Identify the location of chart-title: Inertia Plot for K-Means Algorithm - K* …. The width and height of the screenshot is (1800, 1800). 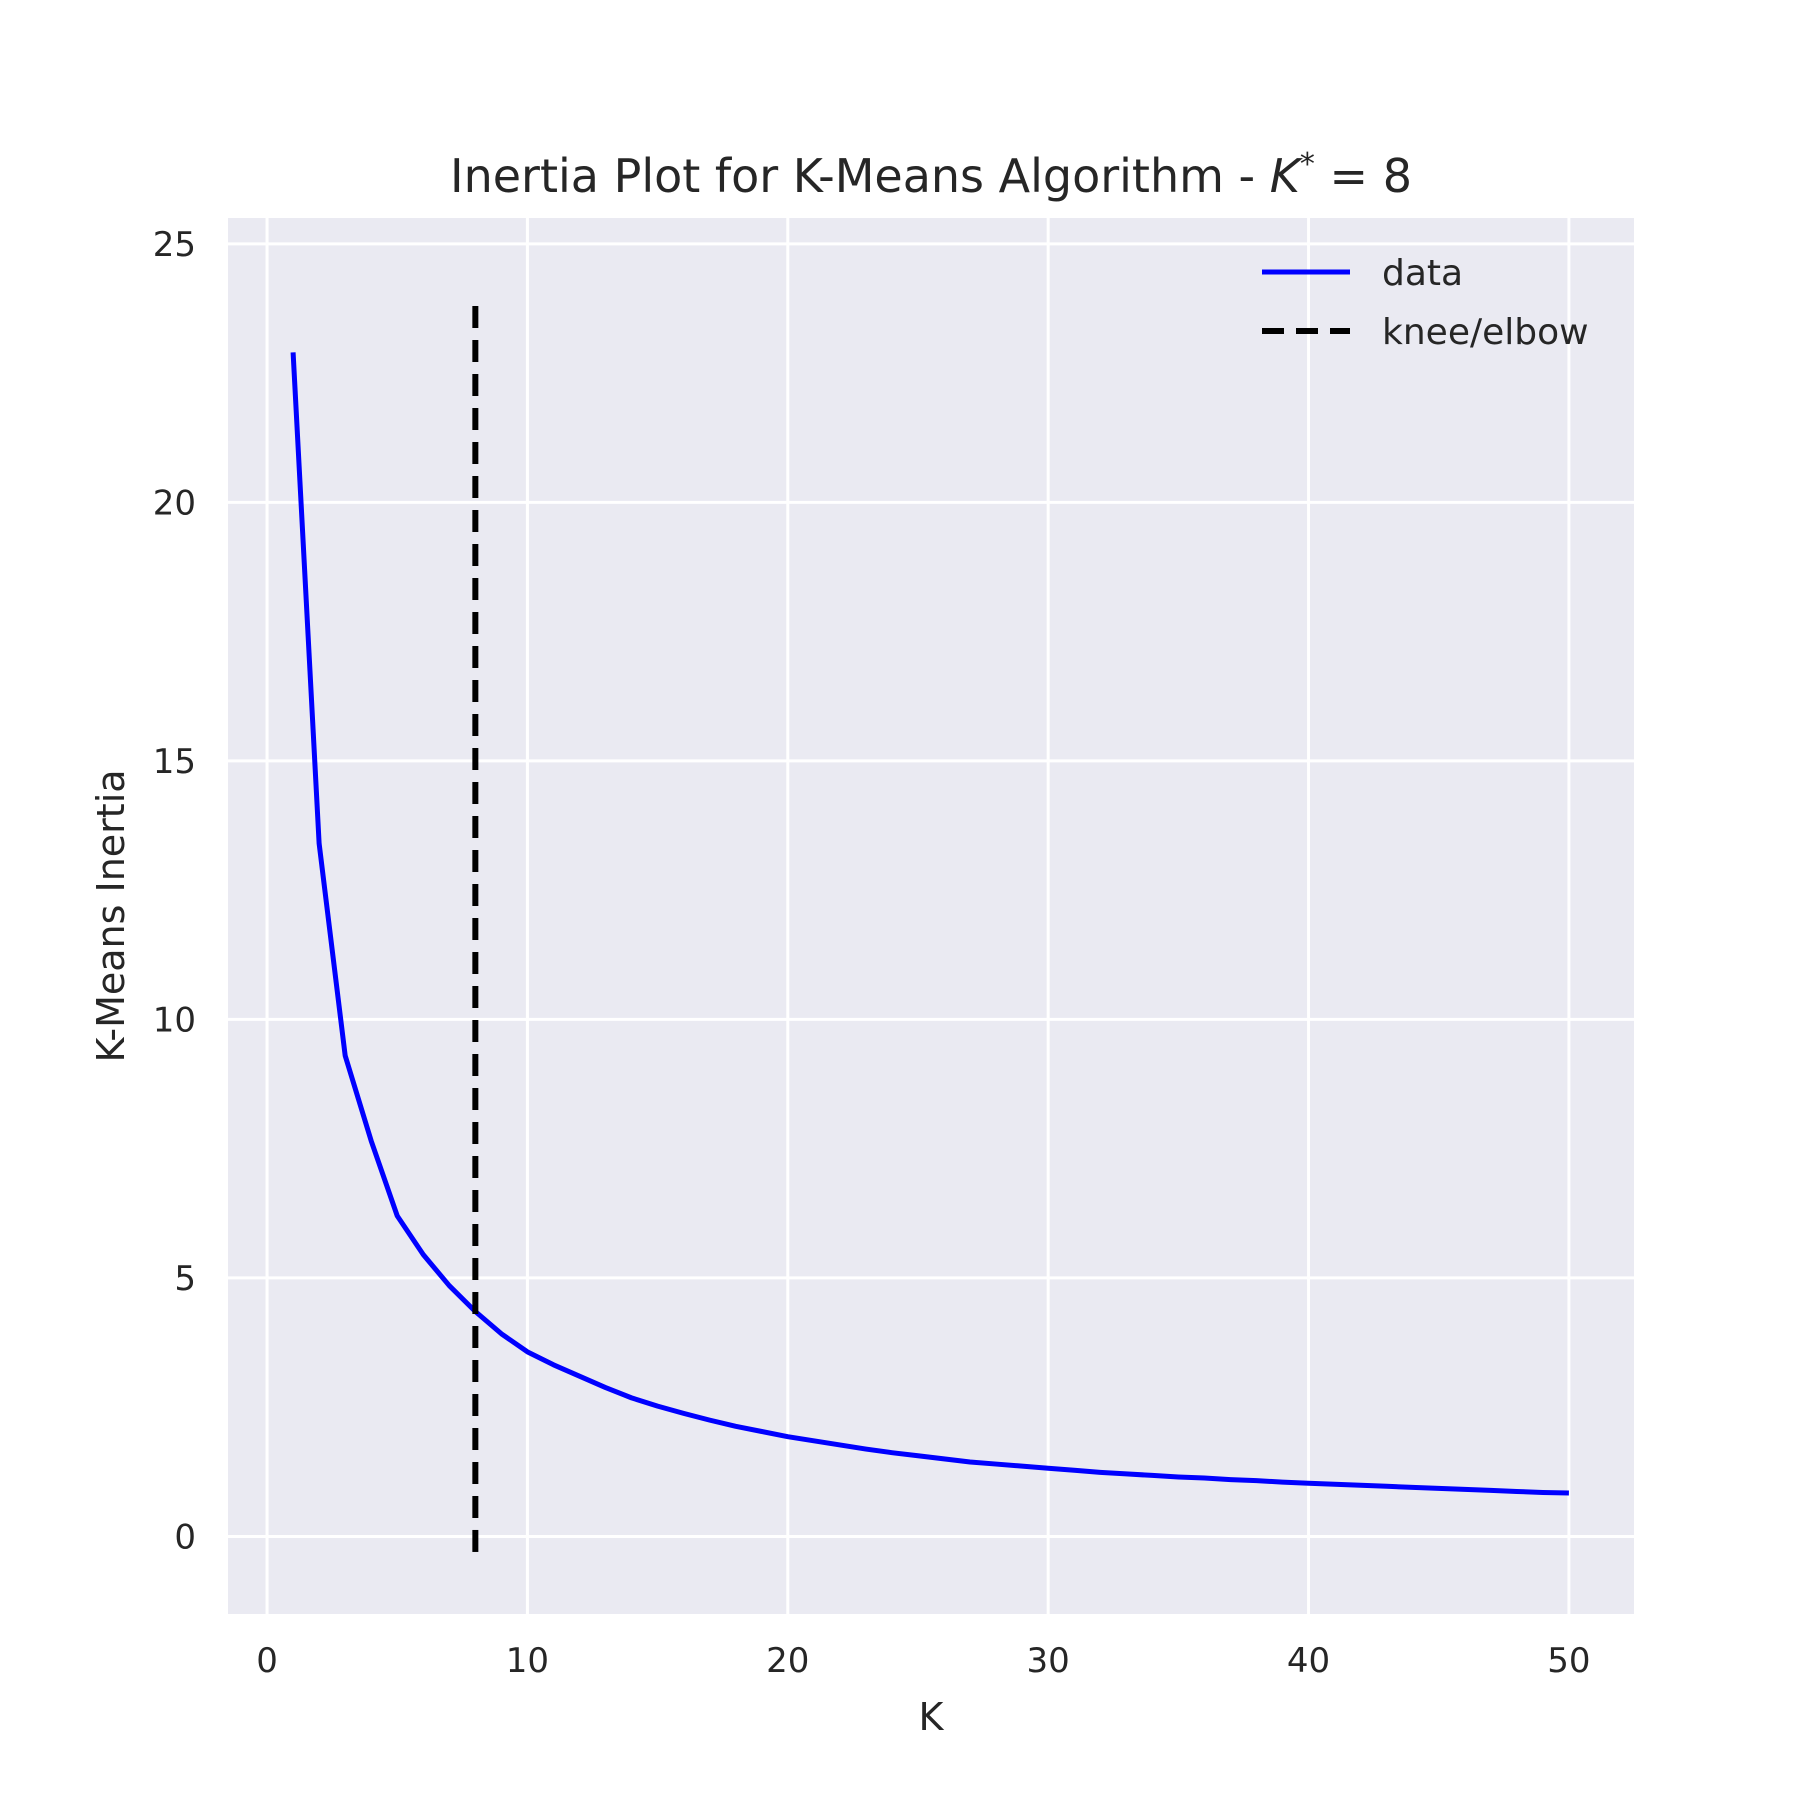
(931, 175).